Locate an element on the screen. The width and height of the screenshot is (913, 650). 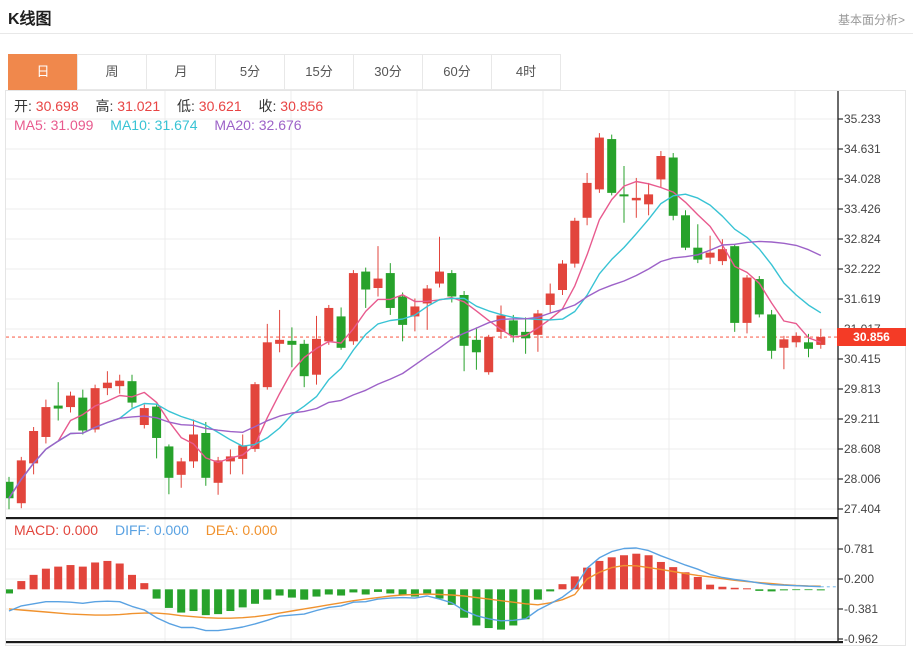
tab-30min: 30分 is located at coordinates (388, 72).